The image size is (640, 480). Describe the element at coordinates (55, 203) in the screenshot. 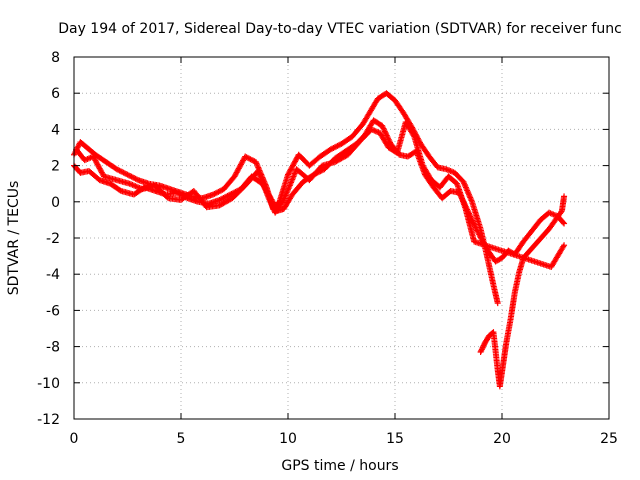

I see `y-tick-label: 0` at that location.